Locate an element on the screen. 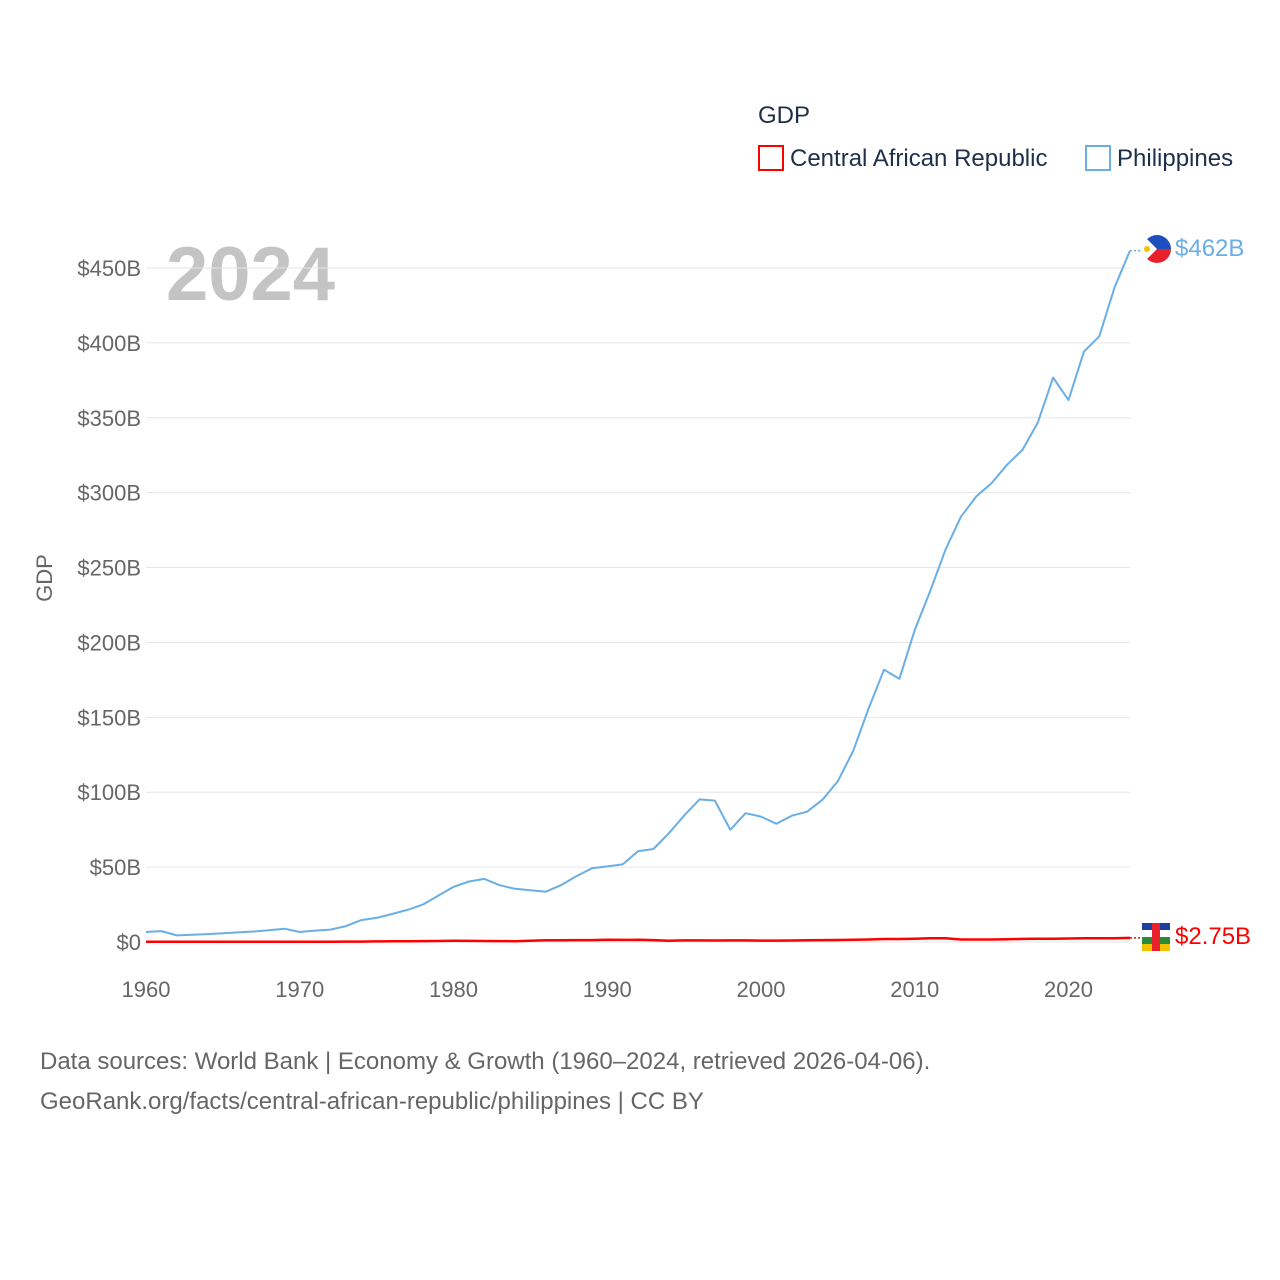 This screenshot has height=1280, width=1280. legend-title: GDP is located at coordinates (784, 115).